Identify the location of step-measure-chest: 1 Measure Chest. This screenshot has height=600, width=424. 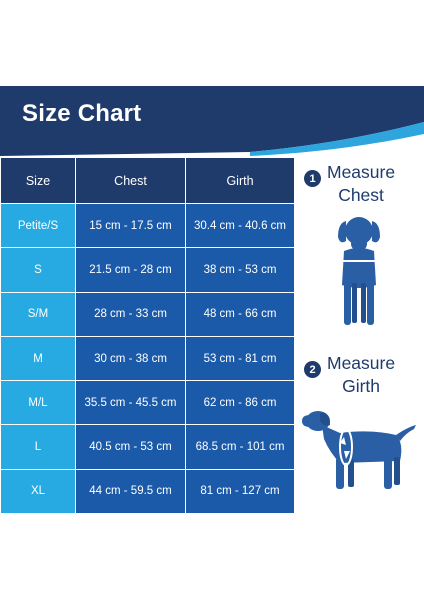
(349, 184).